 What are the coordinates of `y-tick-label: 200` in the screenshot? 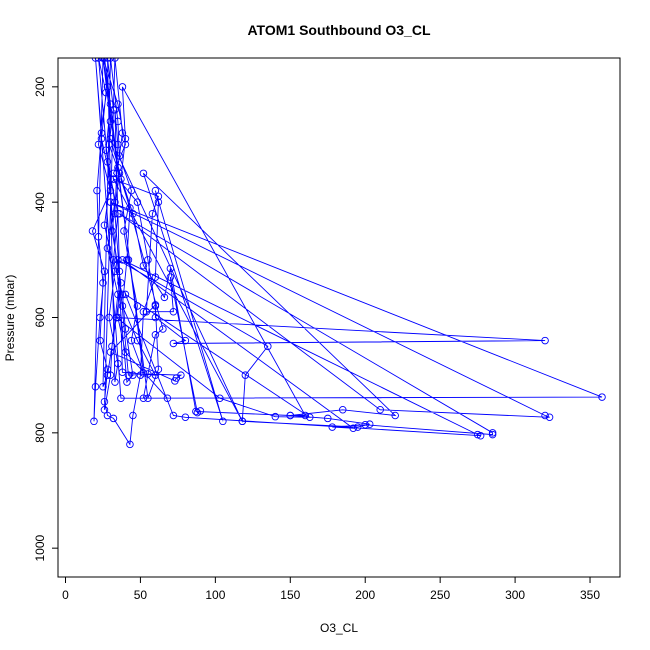 It's located at (40, 87).